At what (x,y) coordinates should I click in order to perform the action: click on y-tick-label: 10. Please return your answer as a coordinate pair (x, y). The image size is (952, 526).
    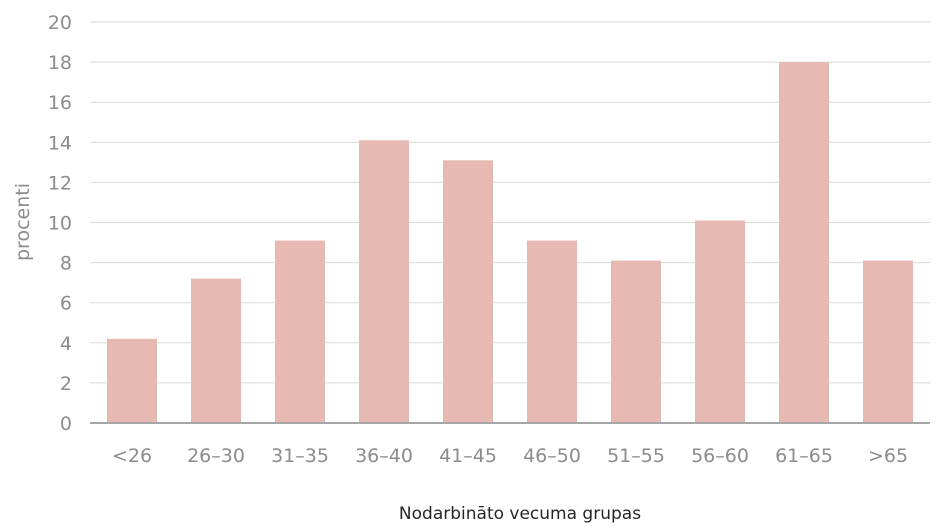
    Looking at the image, I should click on (60, 224).